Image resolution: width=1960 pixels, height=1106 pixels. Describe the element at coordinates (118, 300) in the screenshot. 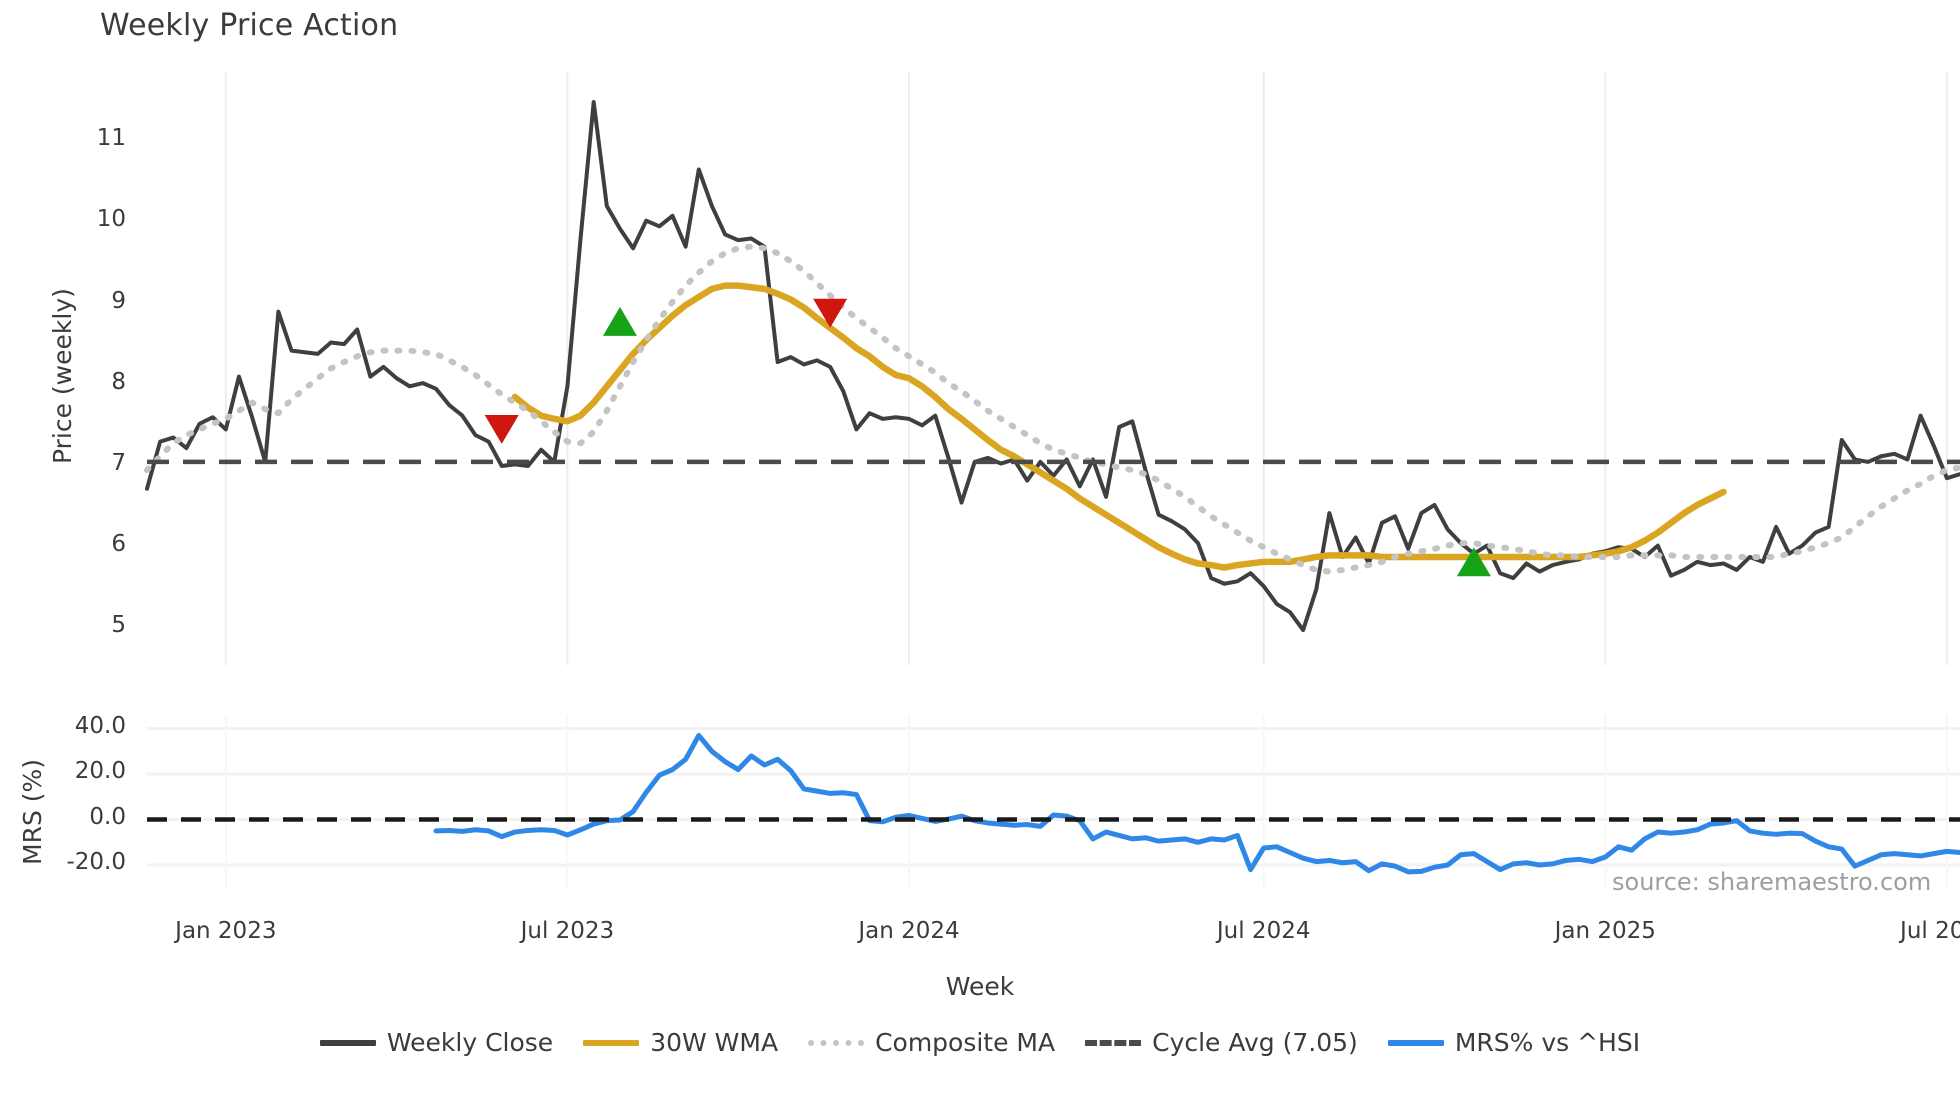

I see `price-ytick-4: 9` at that location.